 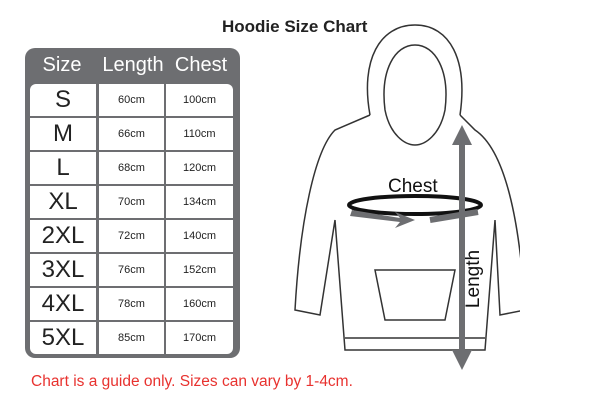 I want to click on cell-length: 78cm, so click(x=131, y=304).